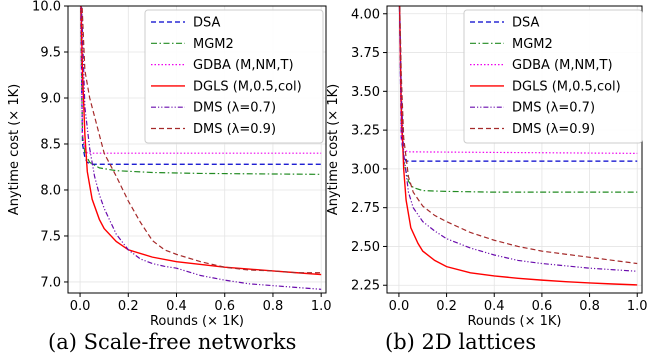  Describe the element at coordinates (365, 92) in the screenshot. I see `y-tick-label: 3.50` at that location.